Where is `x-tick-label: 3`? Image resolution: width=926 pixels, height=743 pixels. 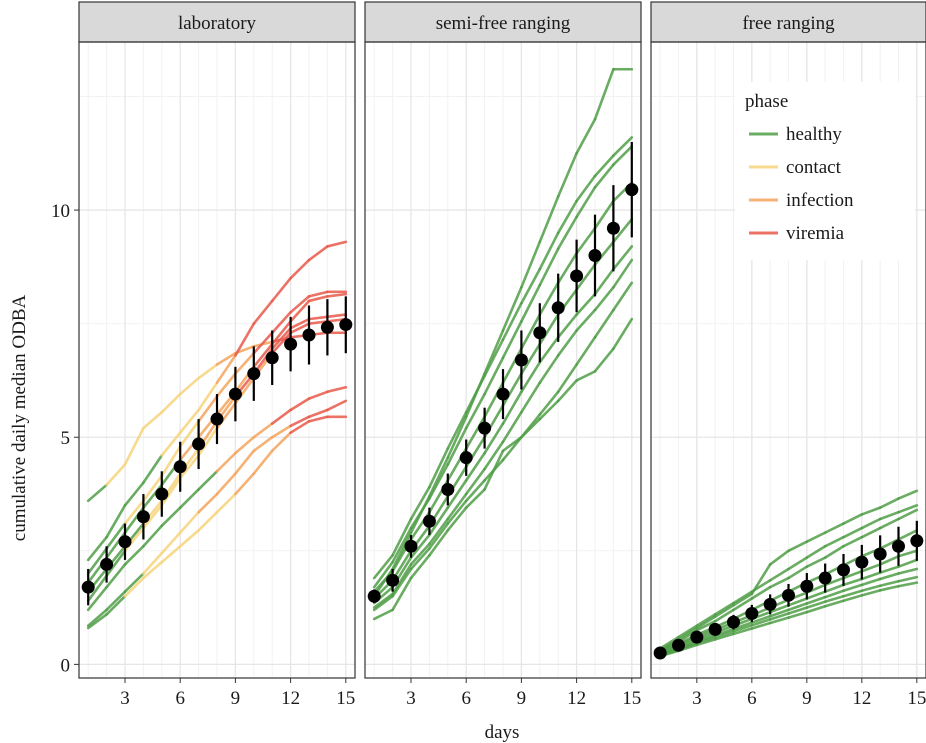
x-tick-label: 3 is located at coordinates (125, 698).